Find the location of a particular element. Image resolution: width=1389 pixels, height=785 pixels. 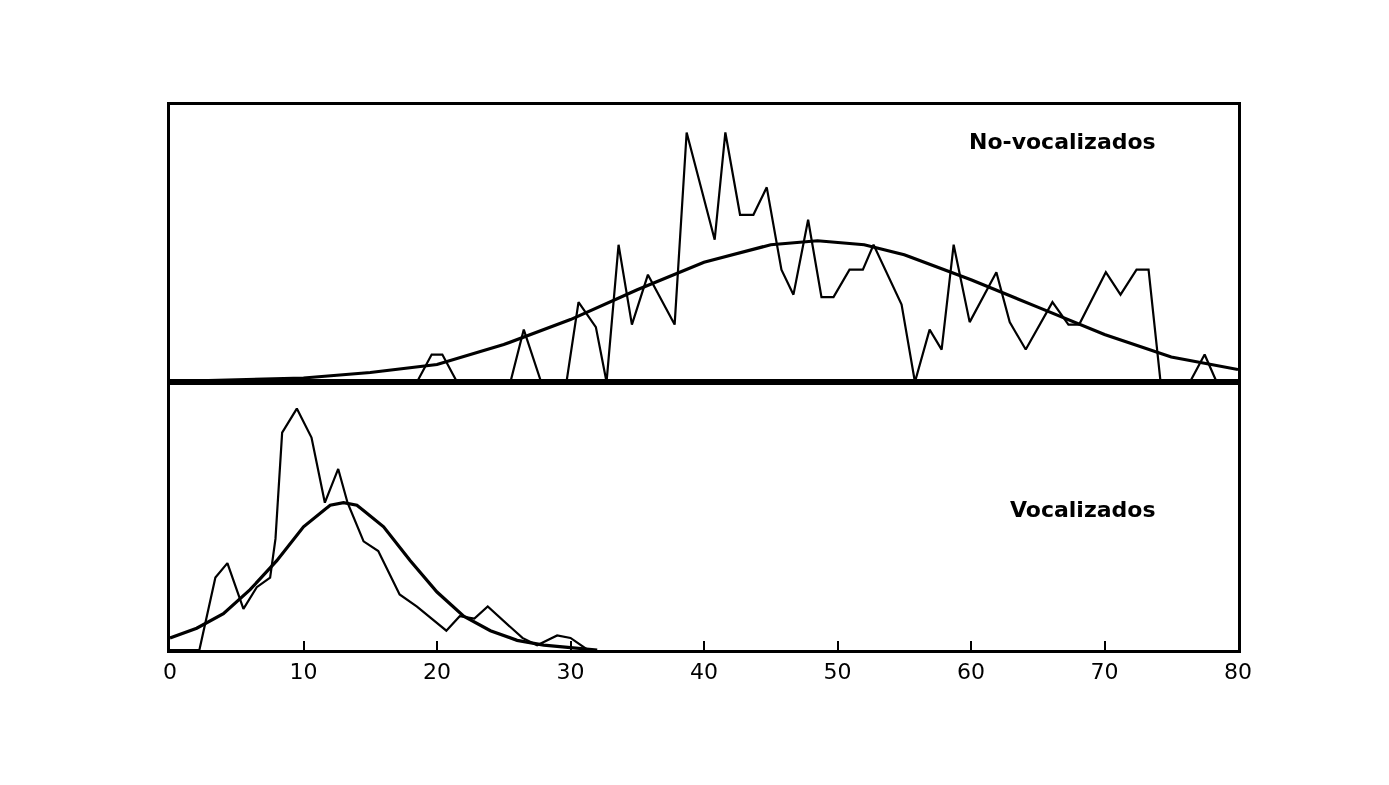

x-tick-label: 40 is located at coordinates (704, 672).